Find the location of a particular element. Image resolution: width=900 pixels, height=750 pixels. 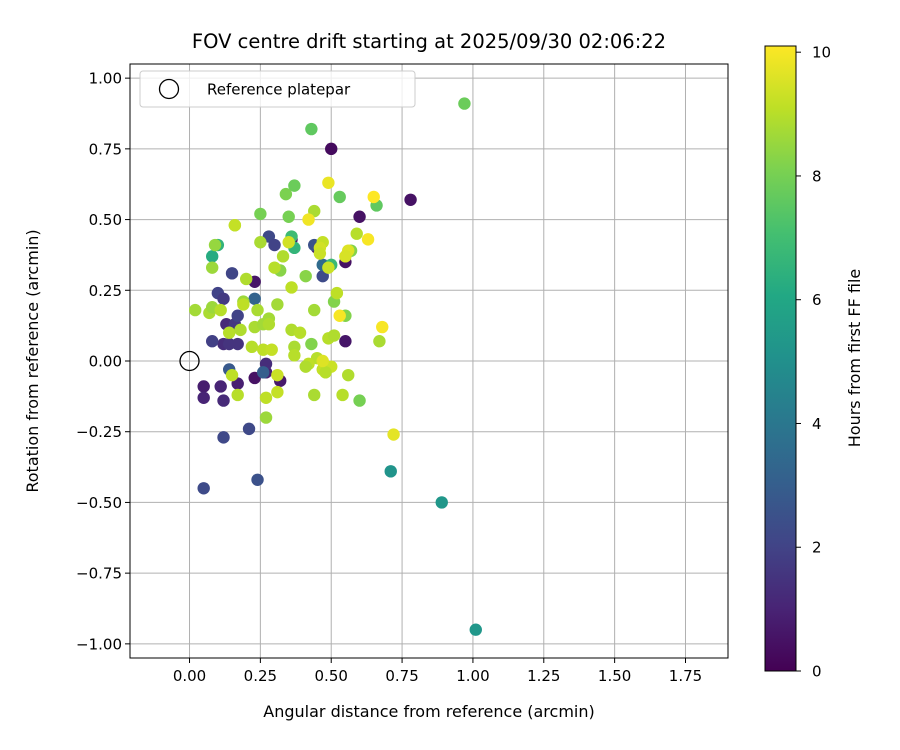

legend-box is located at coordinates (277, 89).